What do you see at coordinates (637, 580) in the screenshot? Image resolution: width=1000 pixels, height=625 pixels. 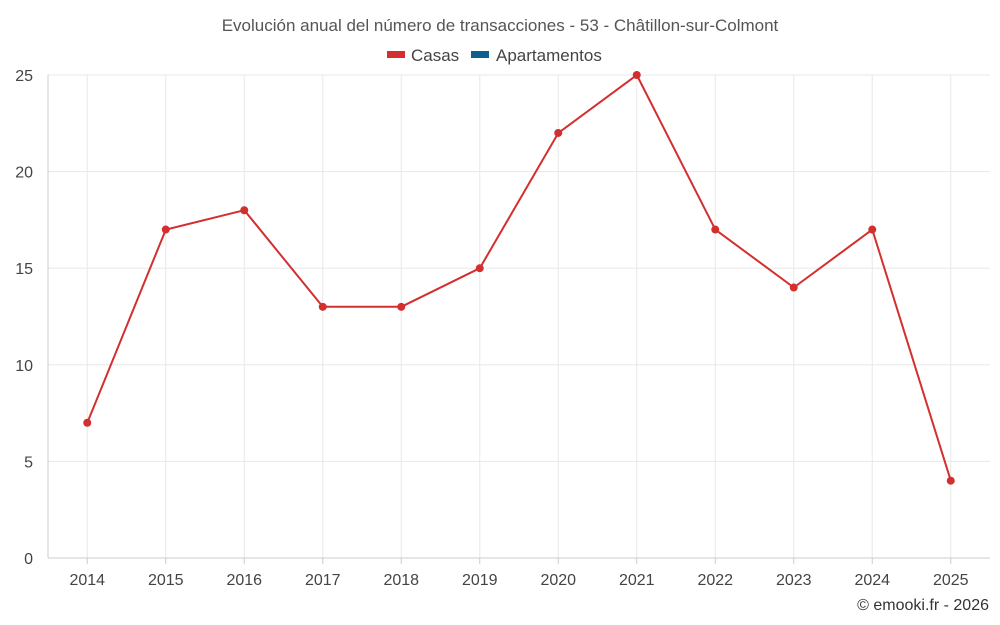 I see `x-tick-label: 2021` at bounding box center [637, 580].